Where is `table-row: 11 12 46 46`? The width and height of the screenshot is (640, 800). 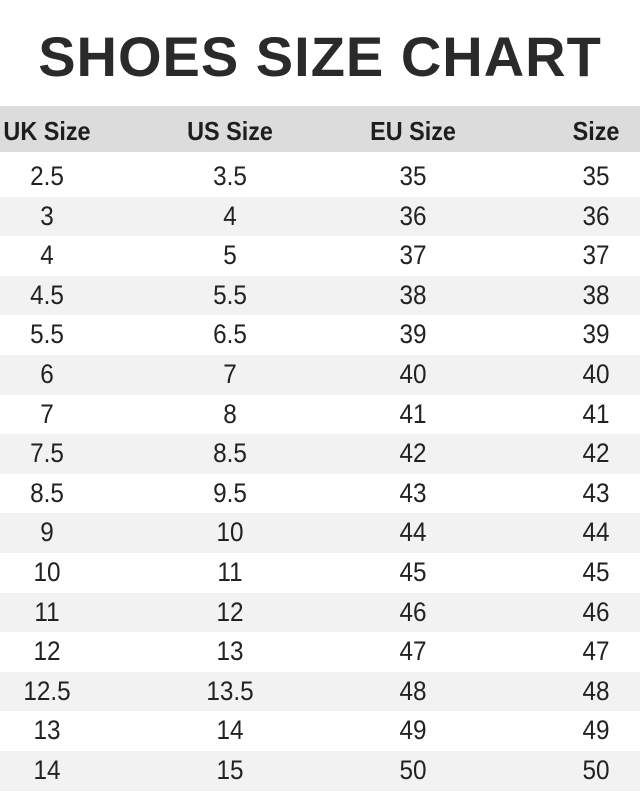
table-row: 11 12 46 46 is located at coordinates (320, 612).